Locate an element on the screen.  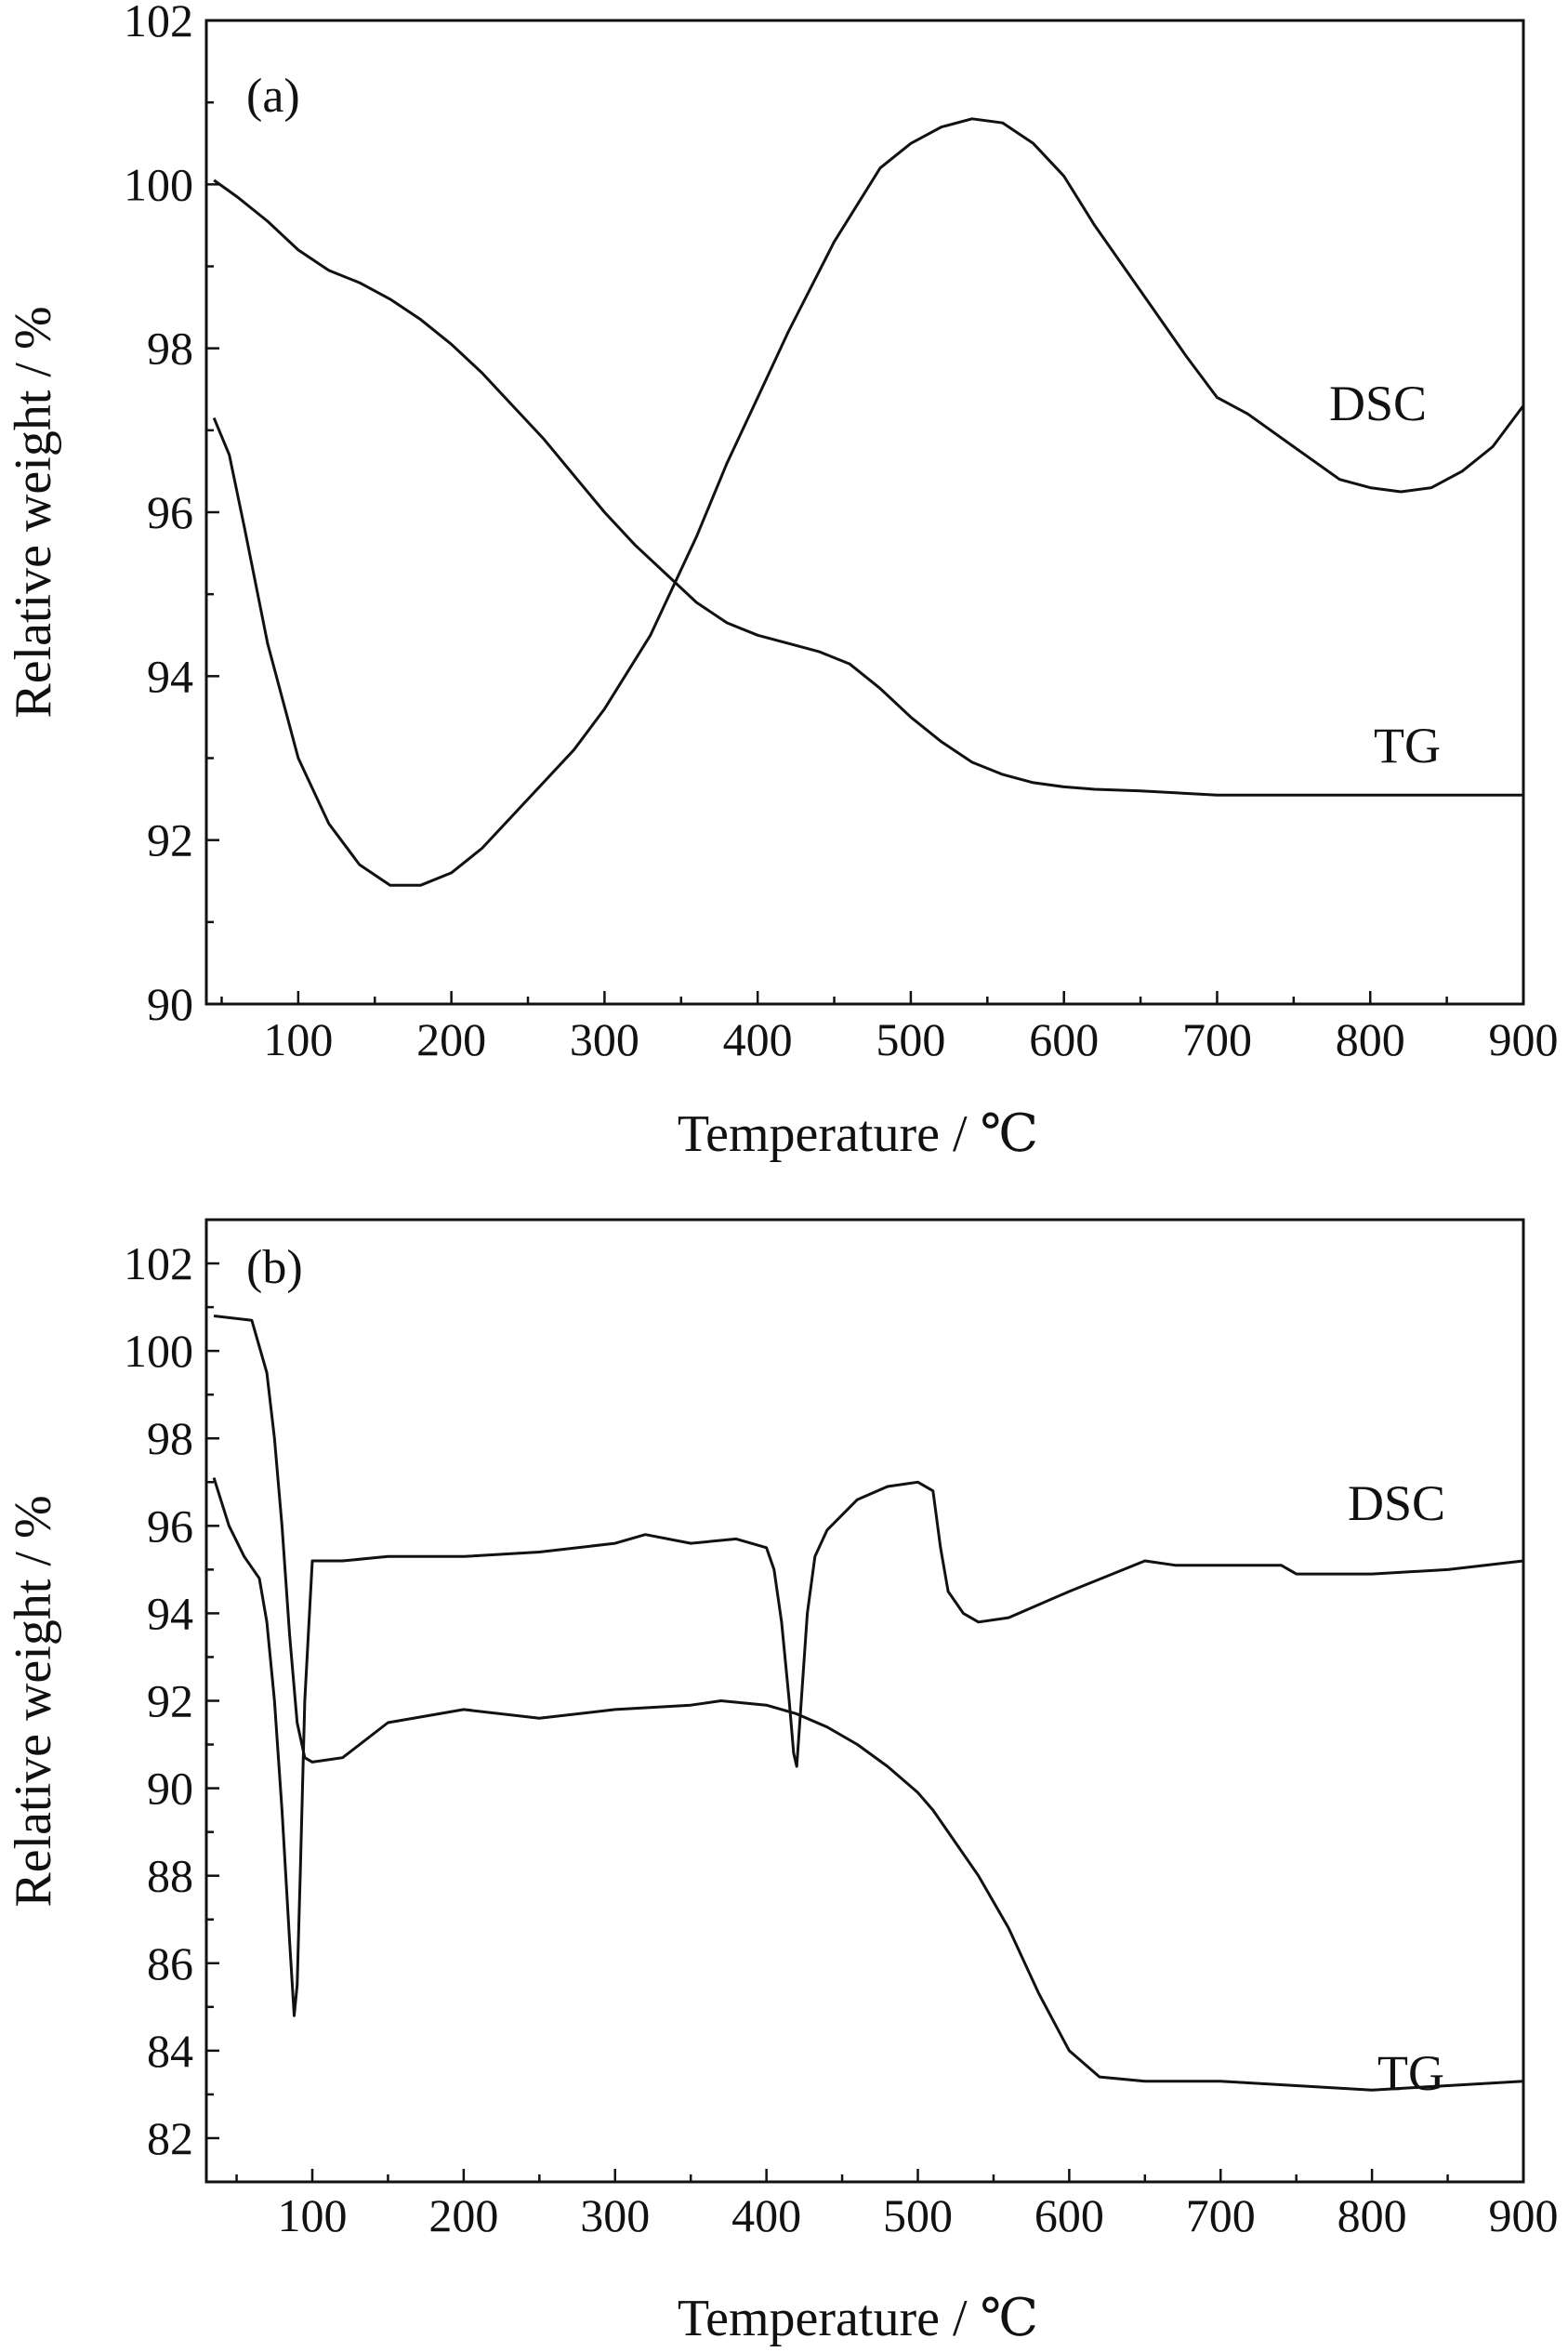
panel-b-y-tick-label: 92 is located at coordinates (170, 1701).